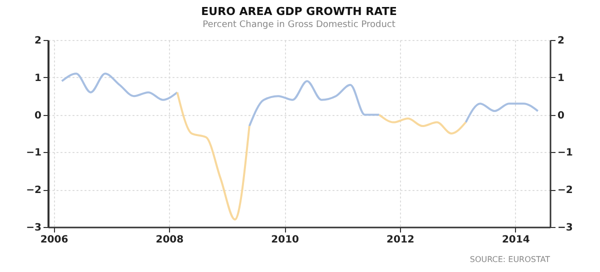  I want to click on y-tick-label: 2, so click(38, 41).